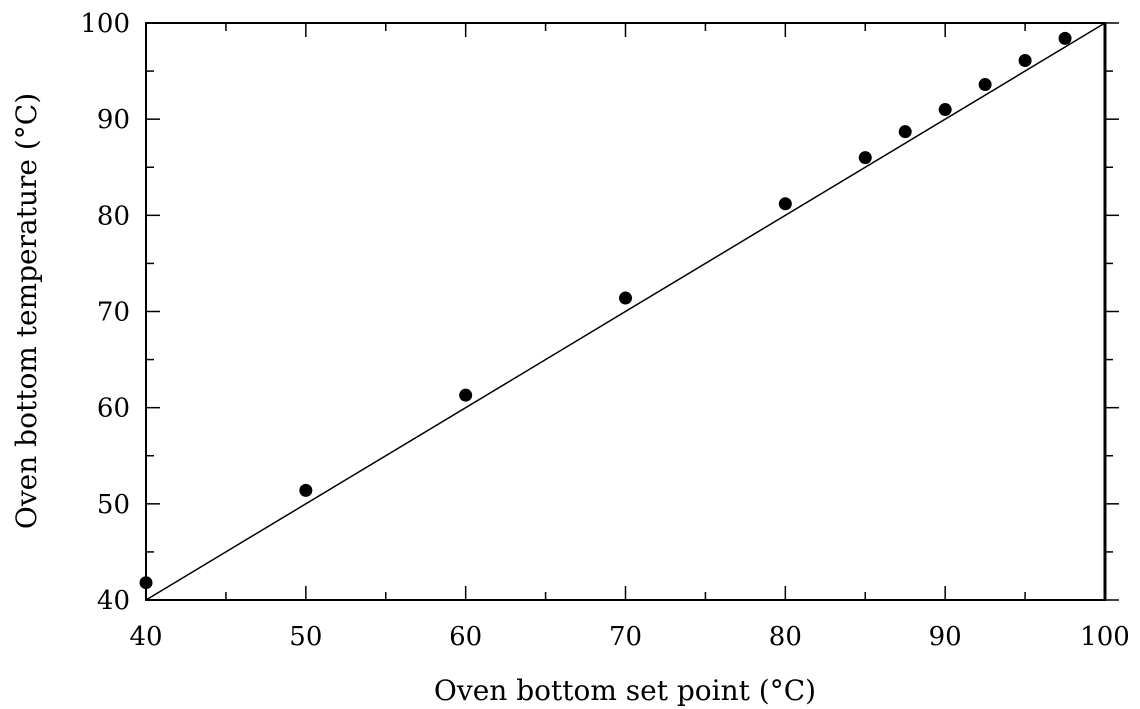  I want to click on x-tick-label: 70, so click(625, 637).